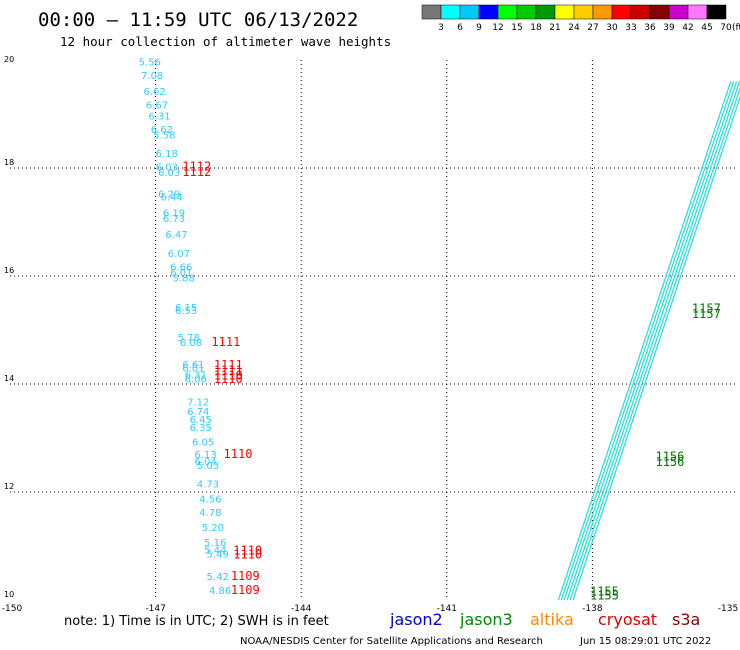 This screenshot has width=740, height=650. Describe the element at coordinates (669, 457) in the screenshot. I see `time-label: 1156` at that location.